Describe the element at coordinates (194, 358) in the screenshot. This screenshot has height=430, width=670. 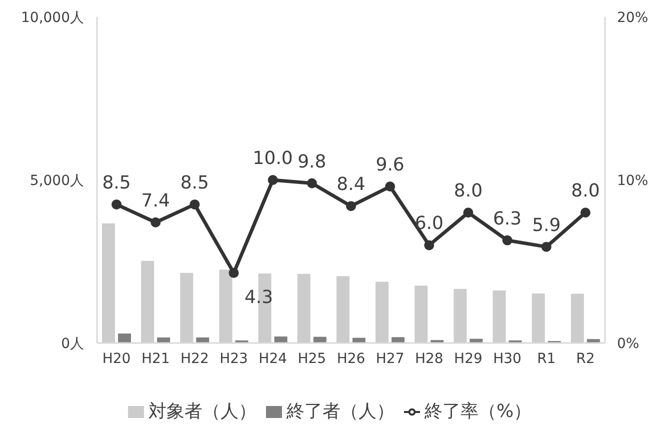
I see `x-tick-label: H22` at that location.